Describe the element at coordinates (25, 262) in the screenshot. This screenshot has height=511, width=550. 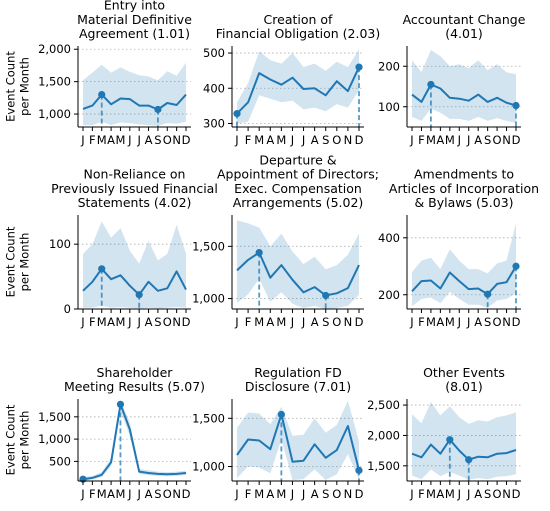
I see `y-axis-label-line: per Month` at that location.